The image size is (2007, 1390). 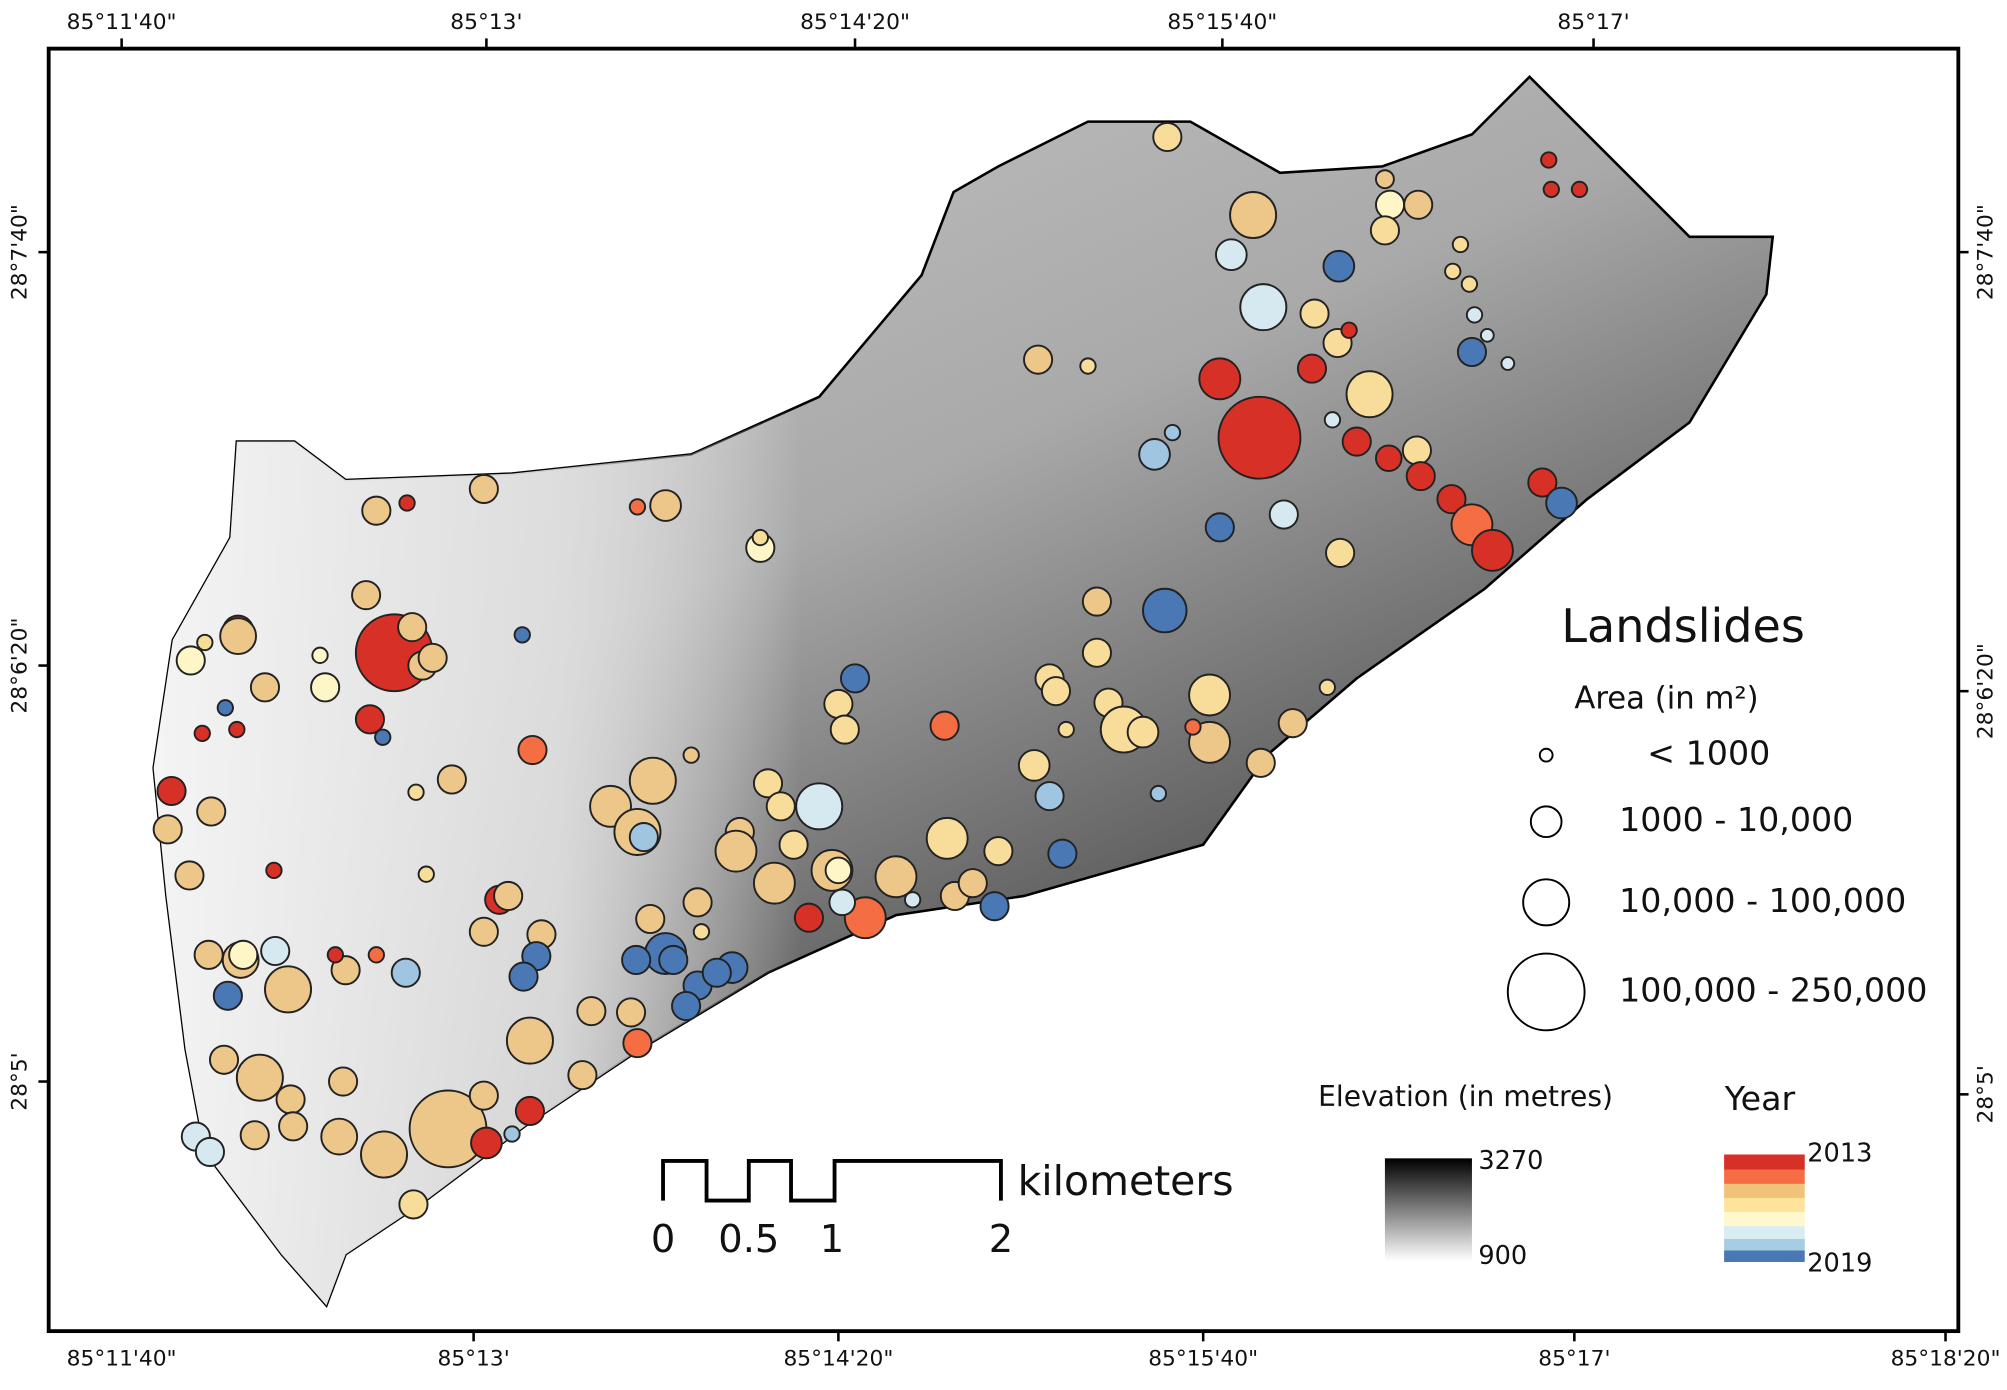 I want to click on bottom-coordinate: 85°18'20", so click(x=1946, y=1358).